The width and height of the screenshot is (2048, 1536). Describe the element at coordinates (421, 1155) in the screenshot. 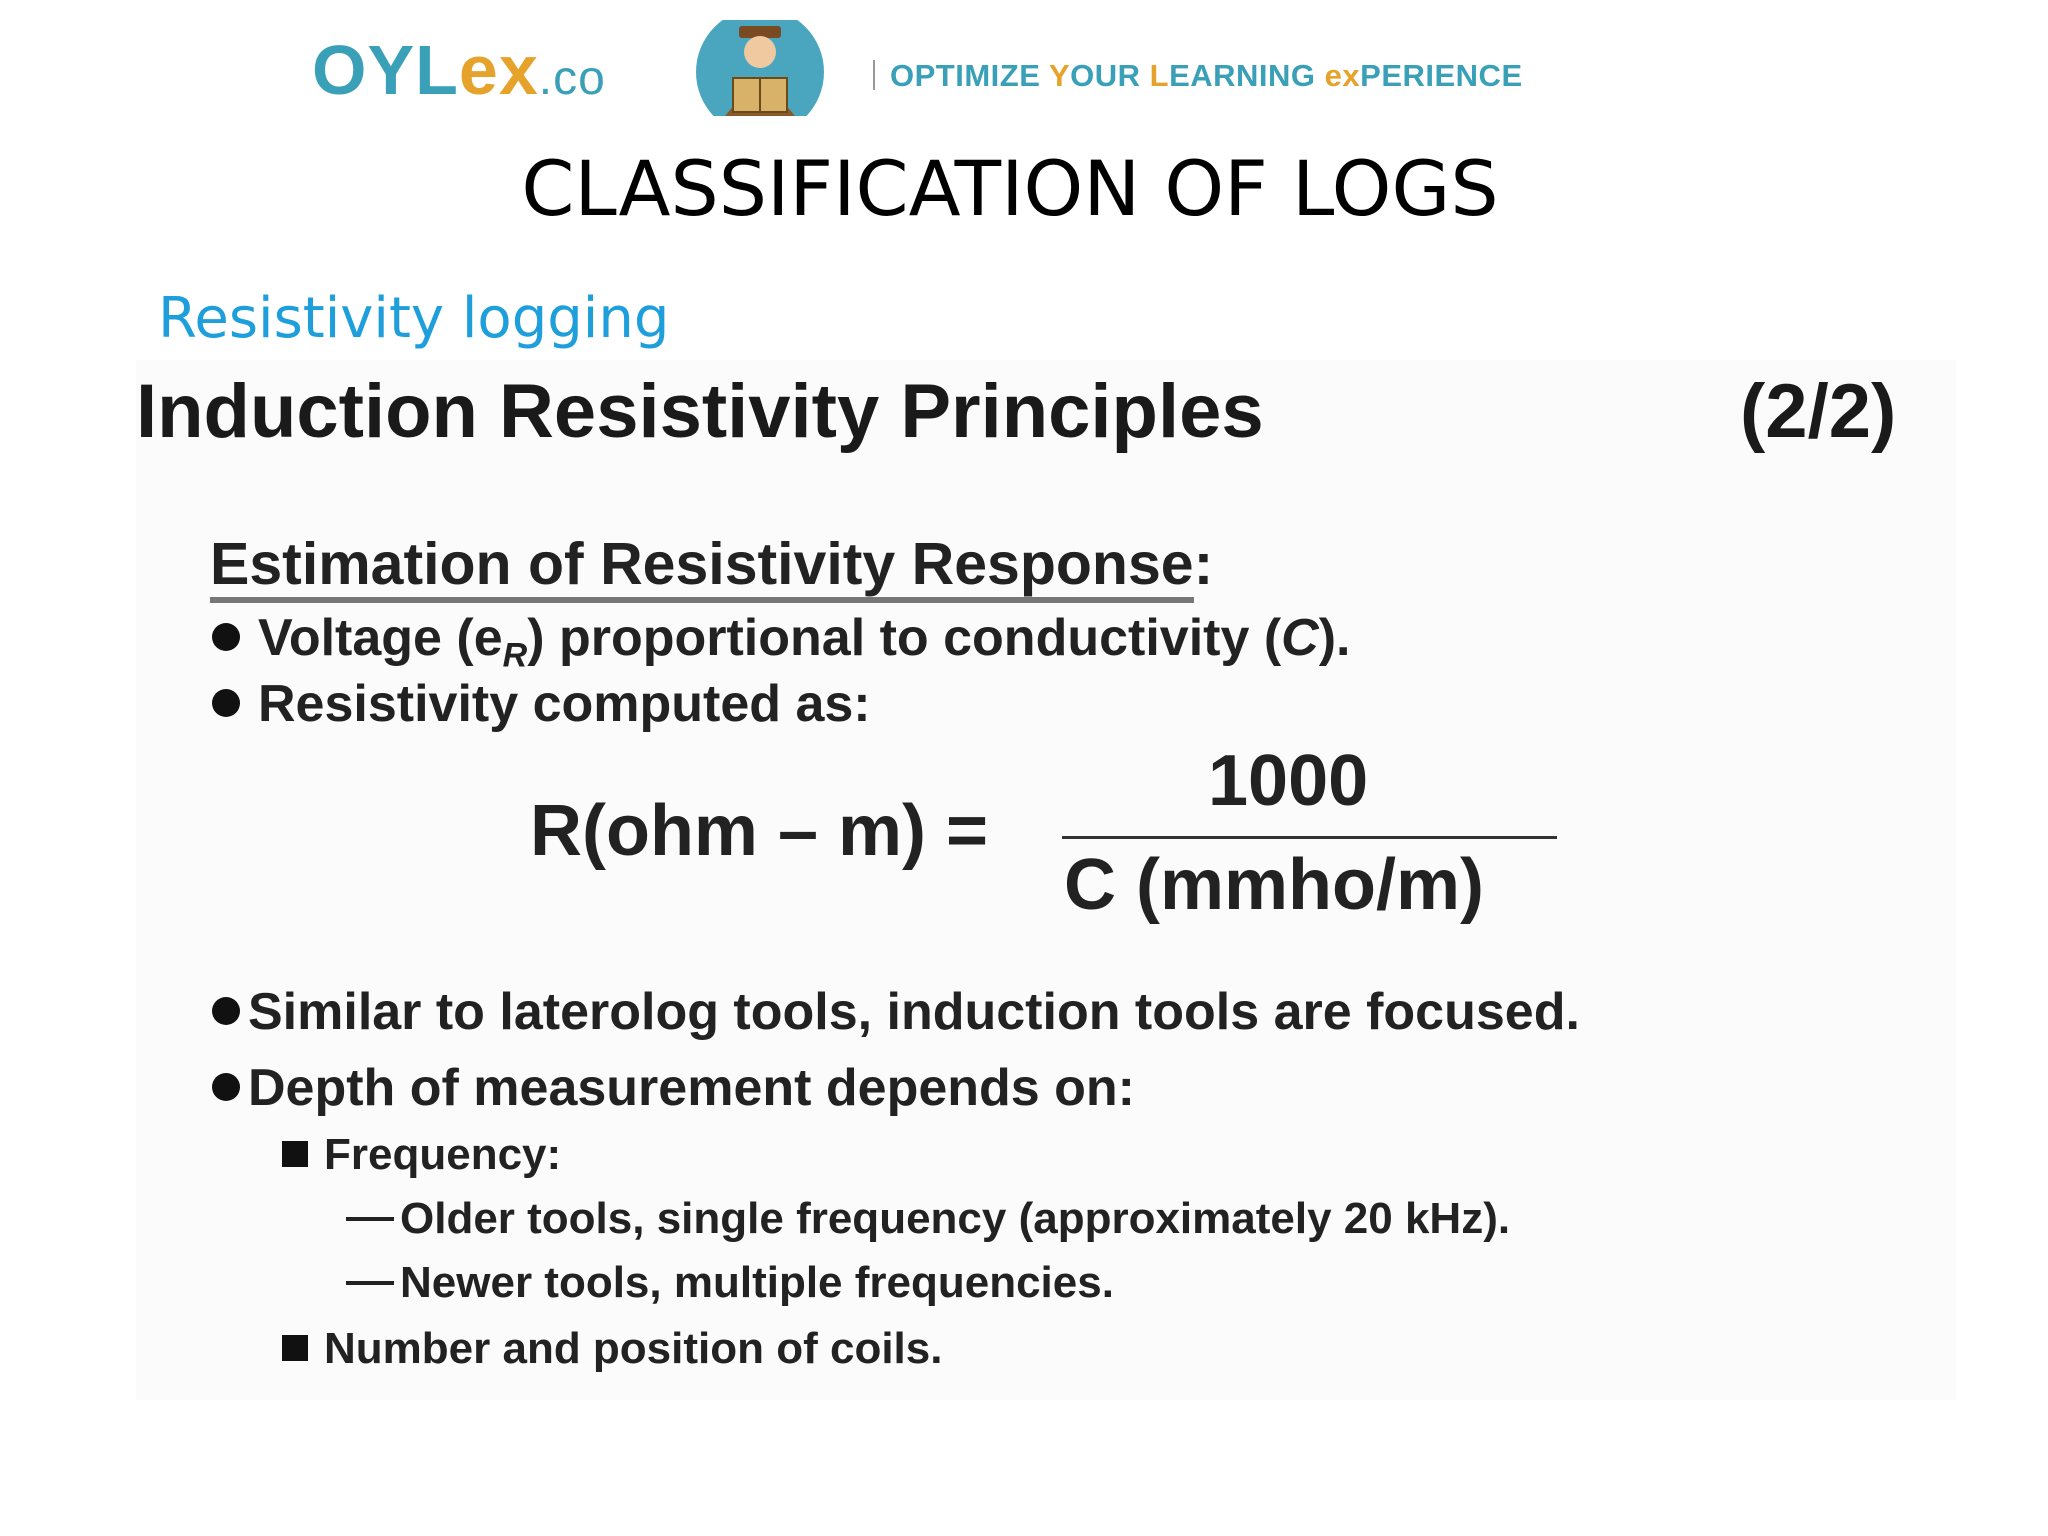

I see `sub-bullet-frequency: Frequency:` at that location.